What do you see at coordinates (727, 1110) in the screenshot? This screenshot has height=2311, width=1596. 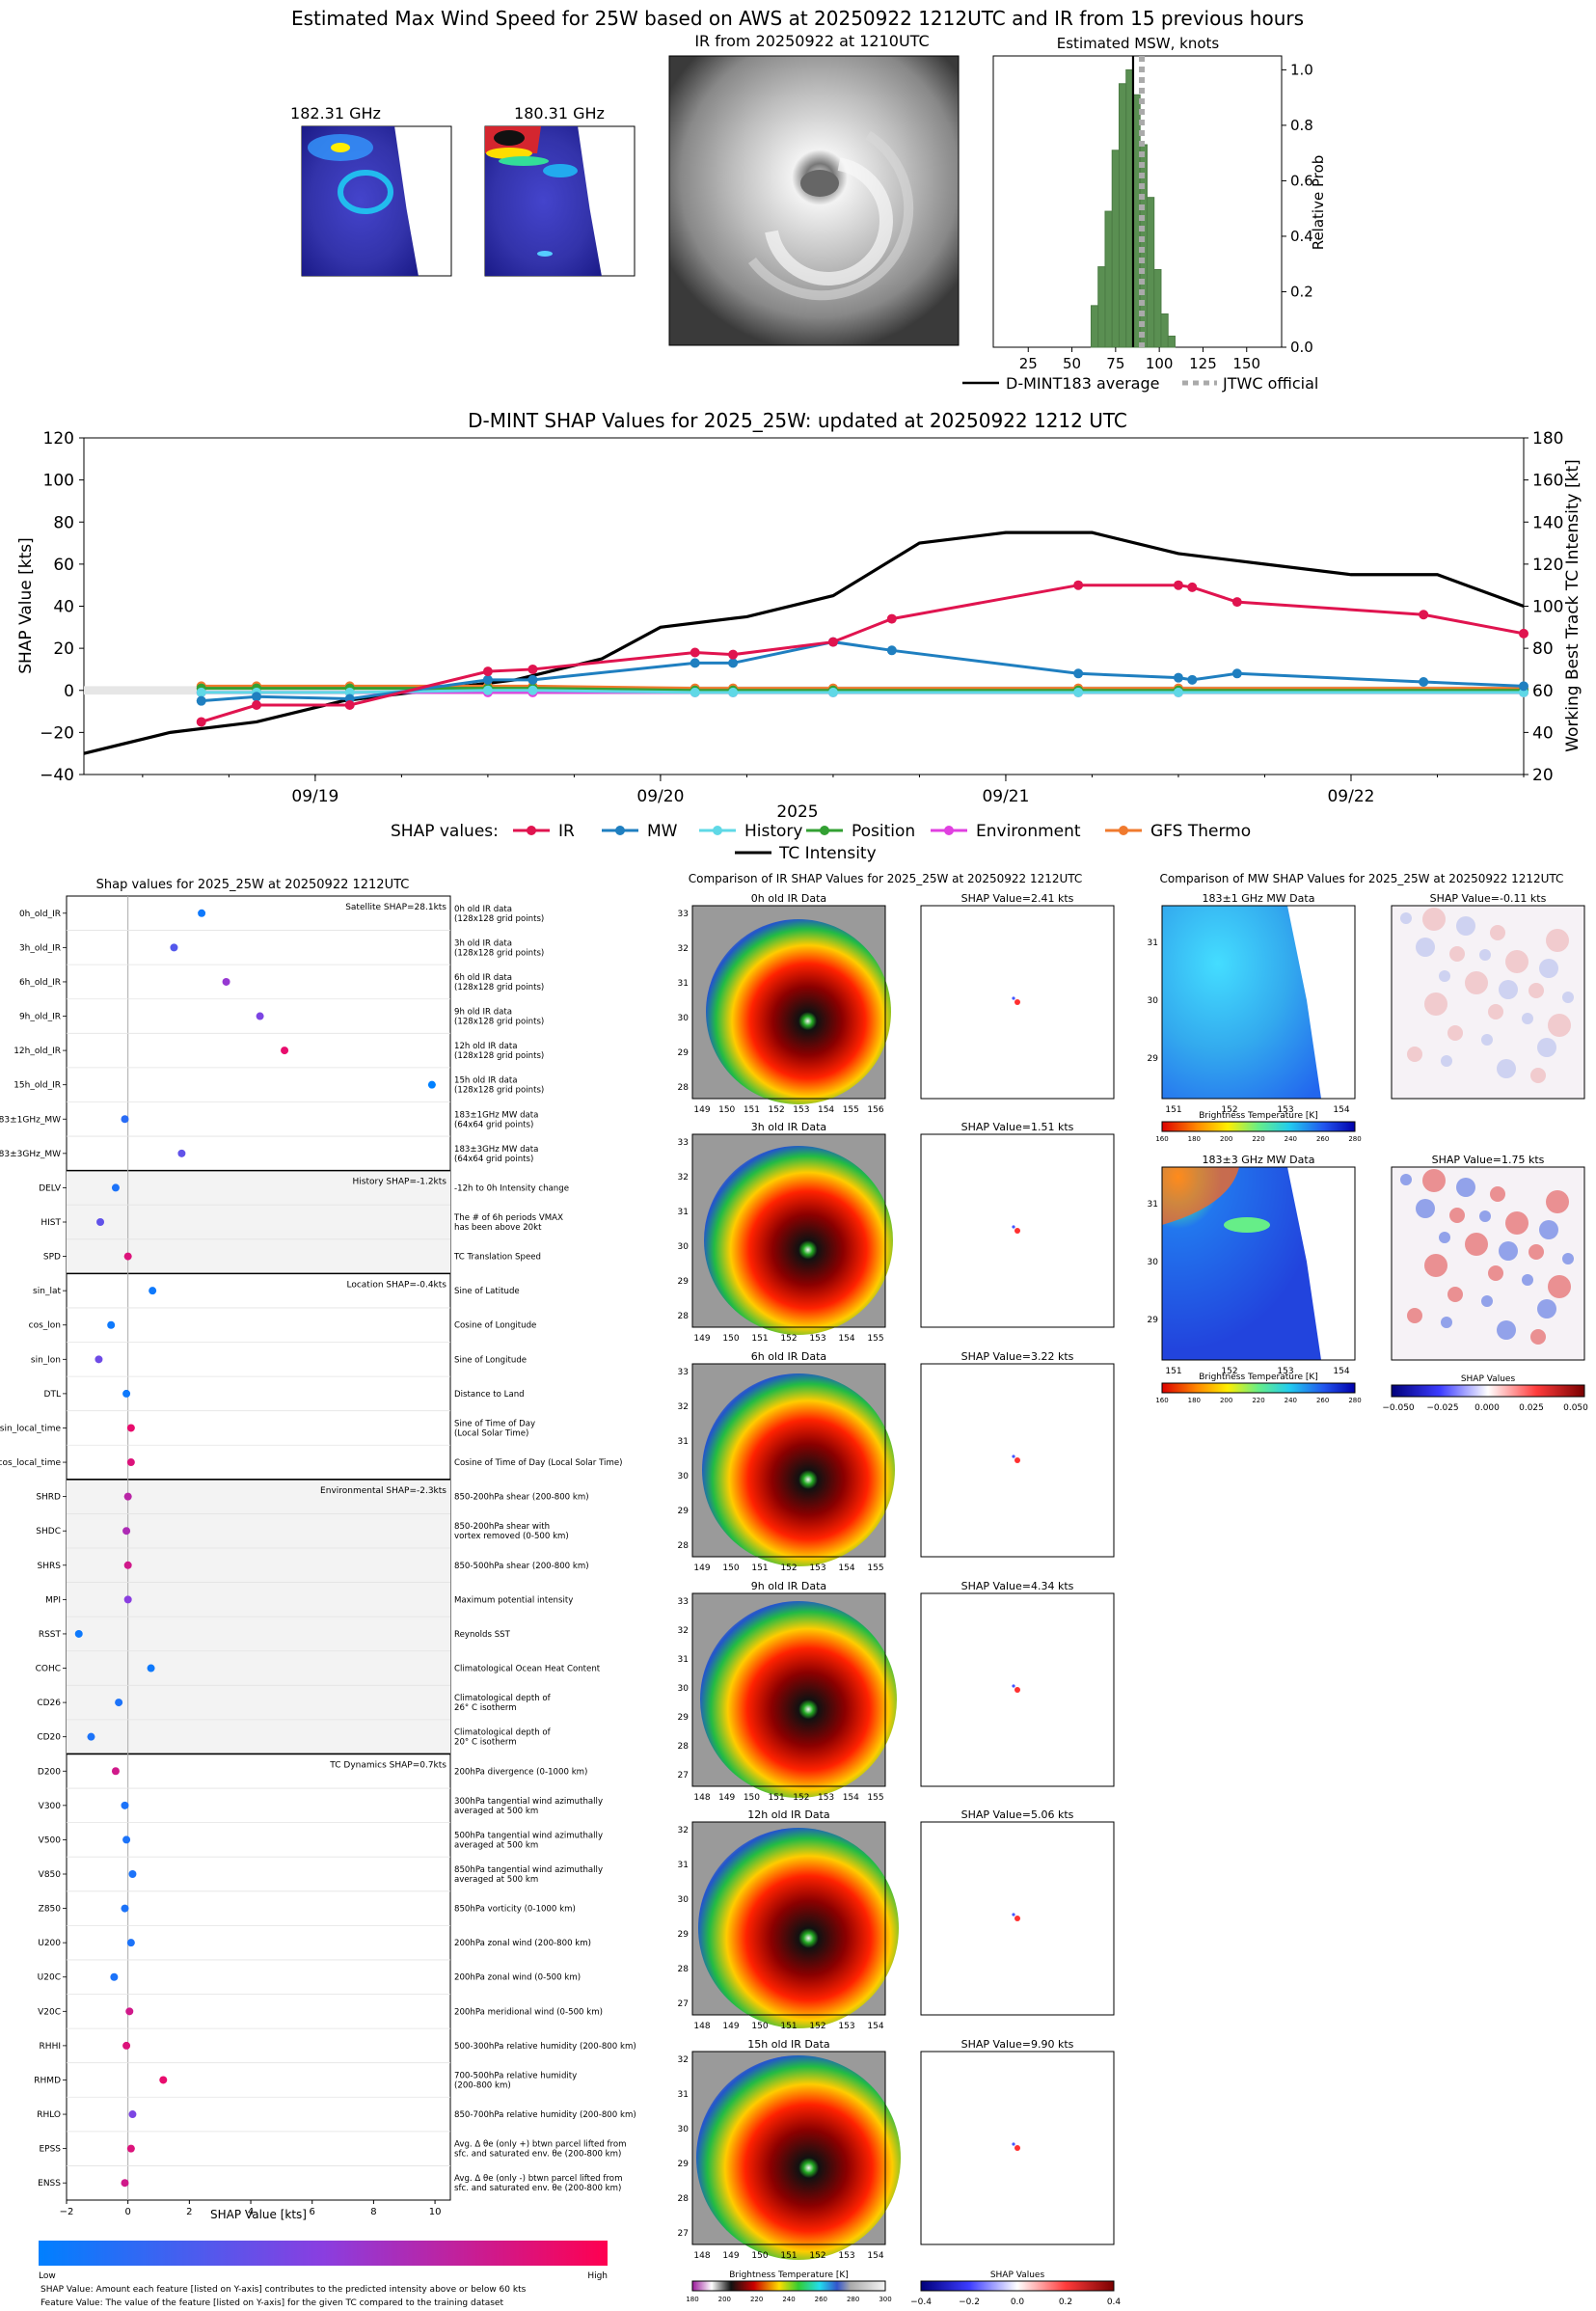 I see `ir-panel-xtick: 150` at bounding box center [727, 1110].